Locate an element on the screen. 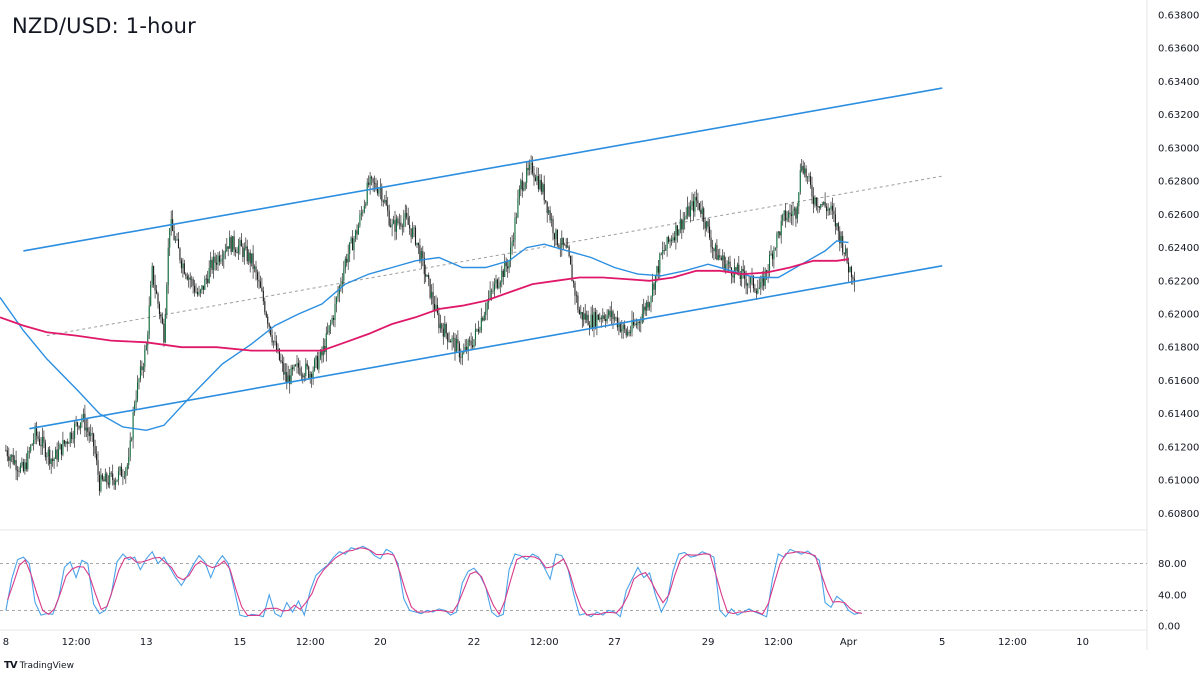 The width and height of the screenshot is (1200, 675). time-tick-label: 12:00 is located at coordinates (310, 642).